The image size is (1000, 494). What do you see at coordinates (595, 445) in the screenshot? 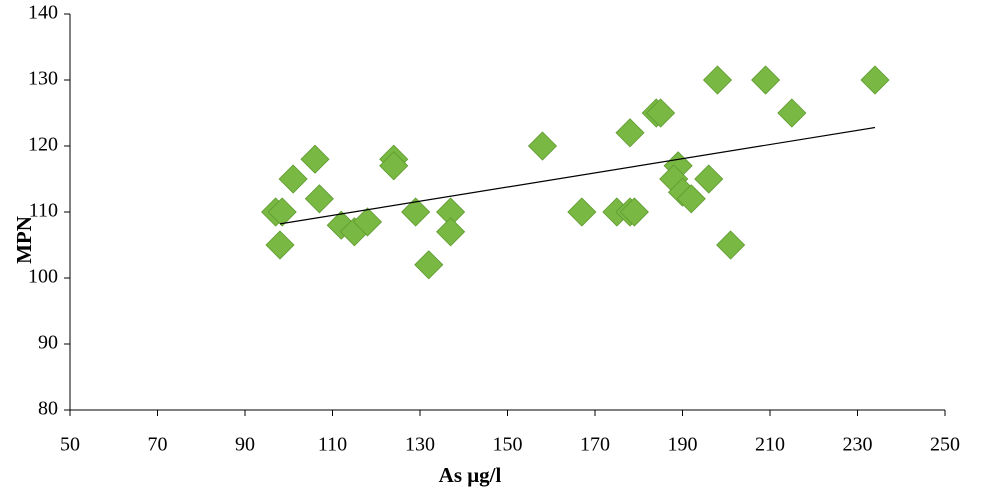
I see `x-tick-label: 170` at bounding box center [595, 445].